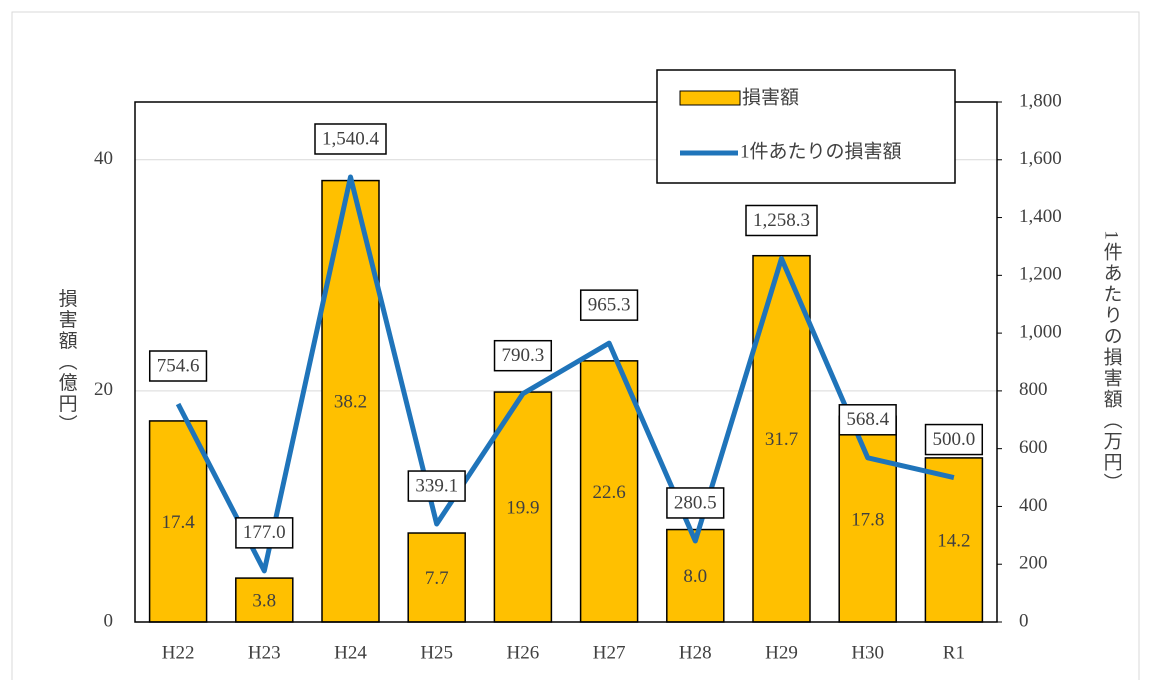 This screenshot has height=680, width=1151. Describe the element at coordinates (781, 439) in the screenshot. I see `bar-value-label: 31.7` at that location.